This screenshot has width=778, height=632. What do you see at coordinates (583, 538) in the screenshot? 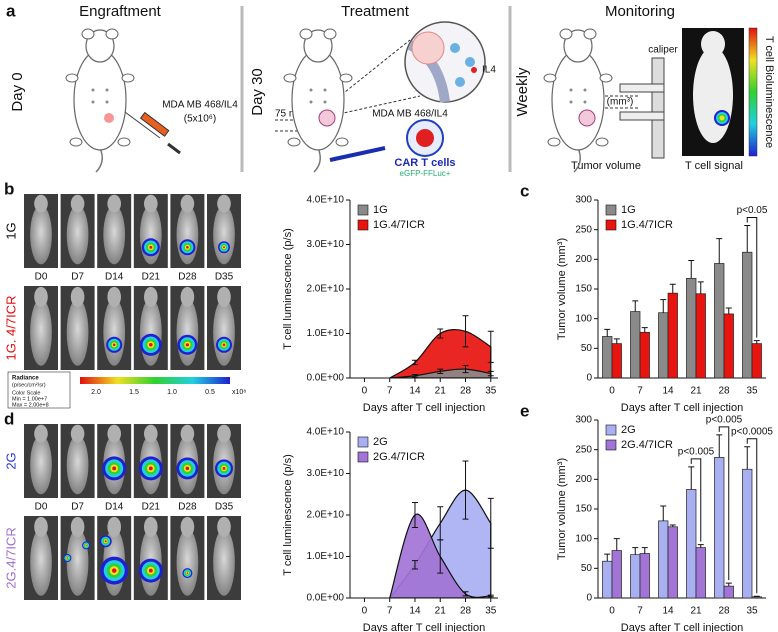
I see `y-tick-label: 100` at bounding box center [583, 538].